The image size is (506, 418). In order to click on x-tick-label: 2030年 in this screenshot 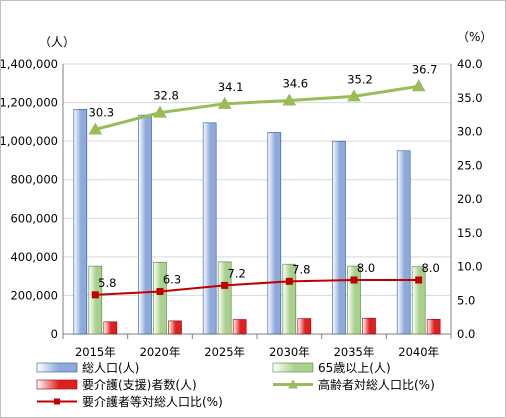, I will do `click(289, 352)`.